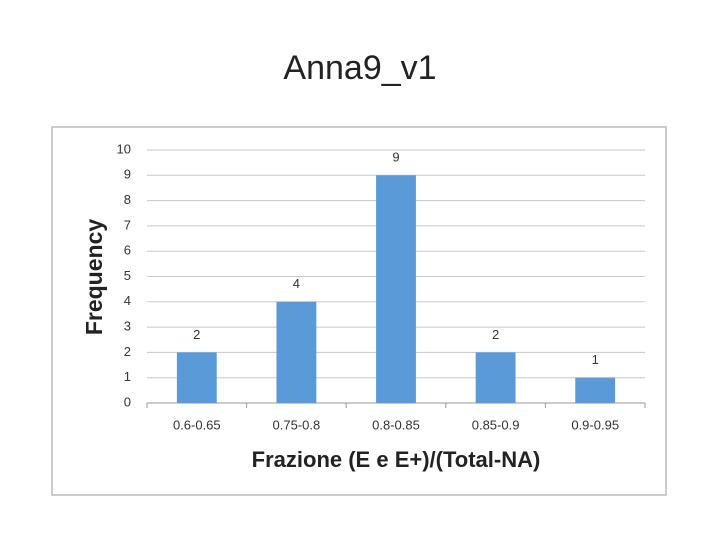  What do you see at coordinates (396, 424) in the screenshot?
I see `x-tick-label: 0.8-0.85` at bounding box center [396, 424].